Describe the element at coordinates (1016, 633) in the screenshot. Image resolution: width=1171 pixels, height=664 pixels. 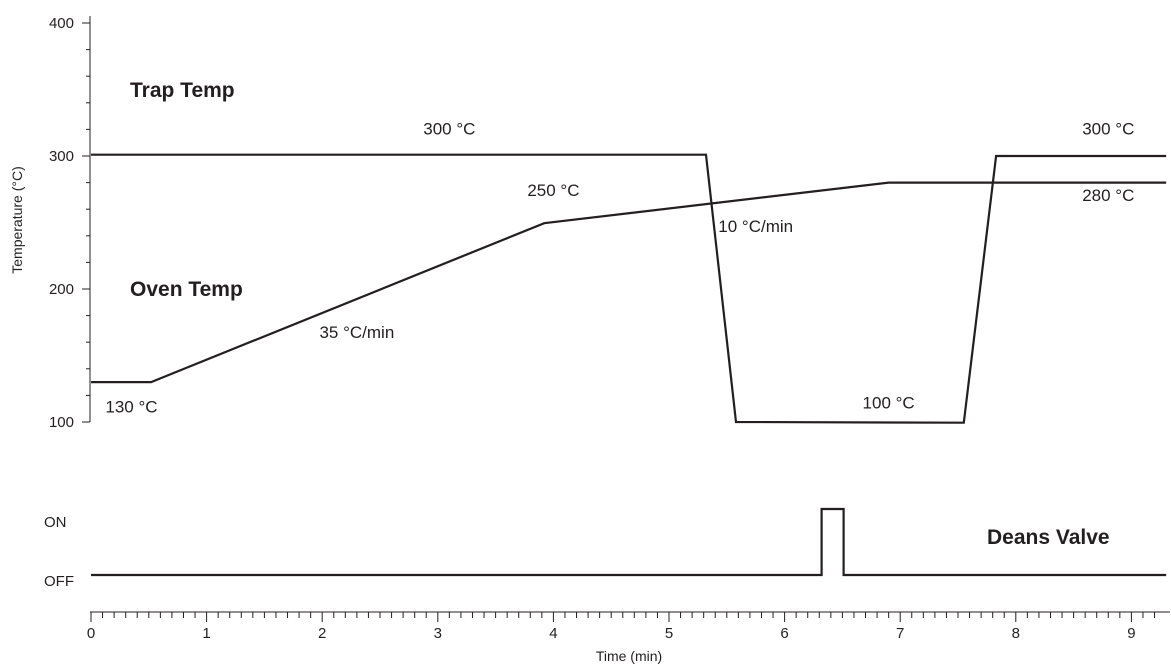
I see `x-tick-label: 8` at that location.